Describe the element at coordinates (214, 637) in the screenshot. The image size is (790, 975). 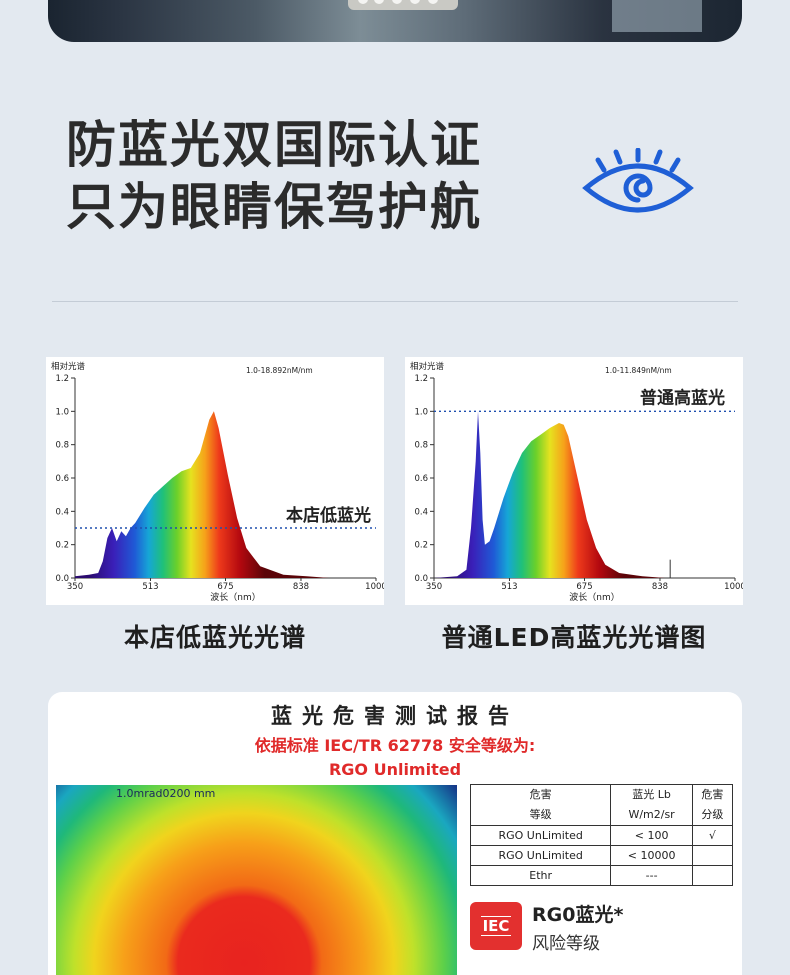
I see `chart-caption-low-blue: 本店低蓝光光谱` at that location.